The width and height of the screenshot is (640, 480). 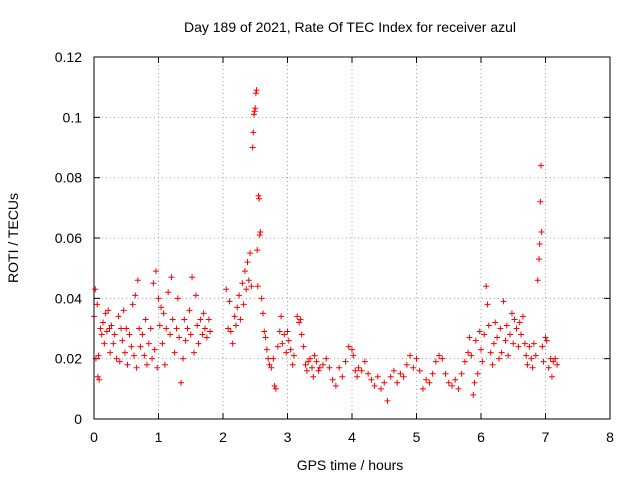 I want to click on y-tick-label: 0, so click(x=78, y=419).